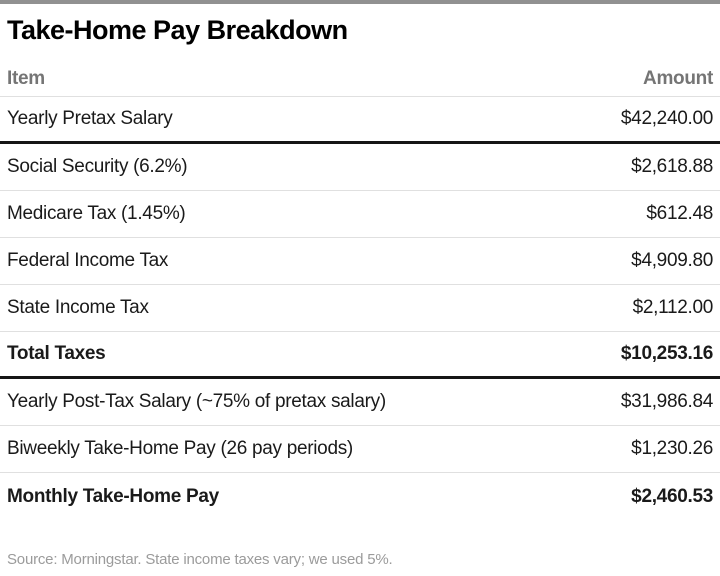  What do you see at coordinates (672, 166) in the screenshot?
I see `row-amount-value: $2,618.88` at bounding box center [672, 166].